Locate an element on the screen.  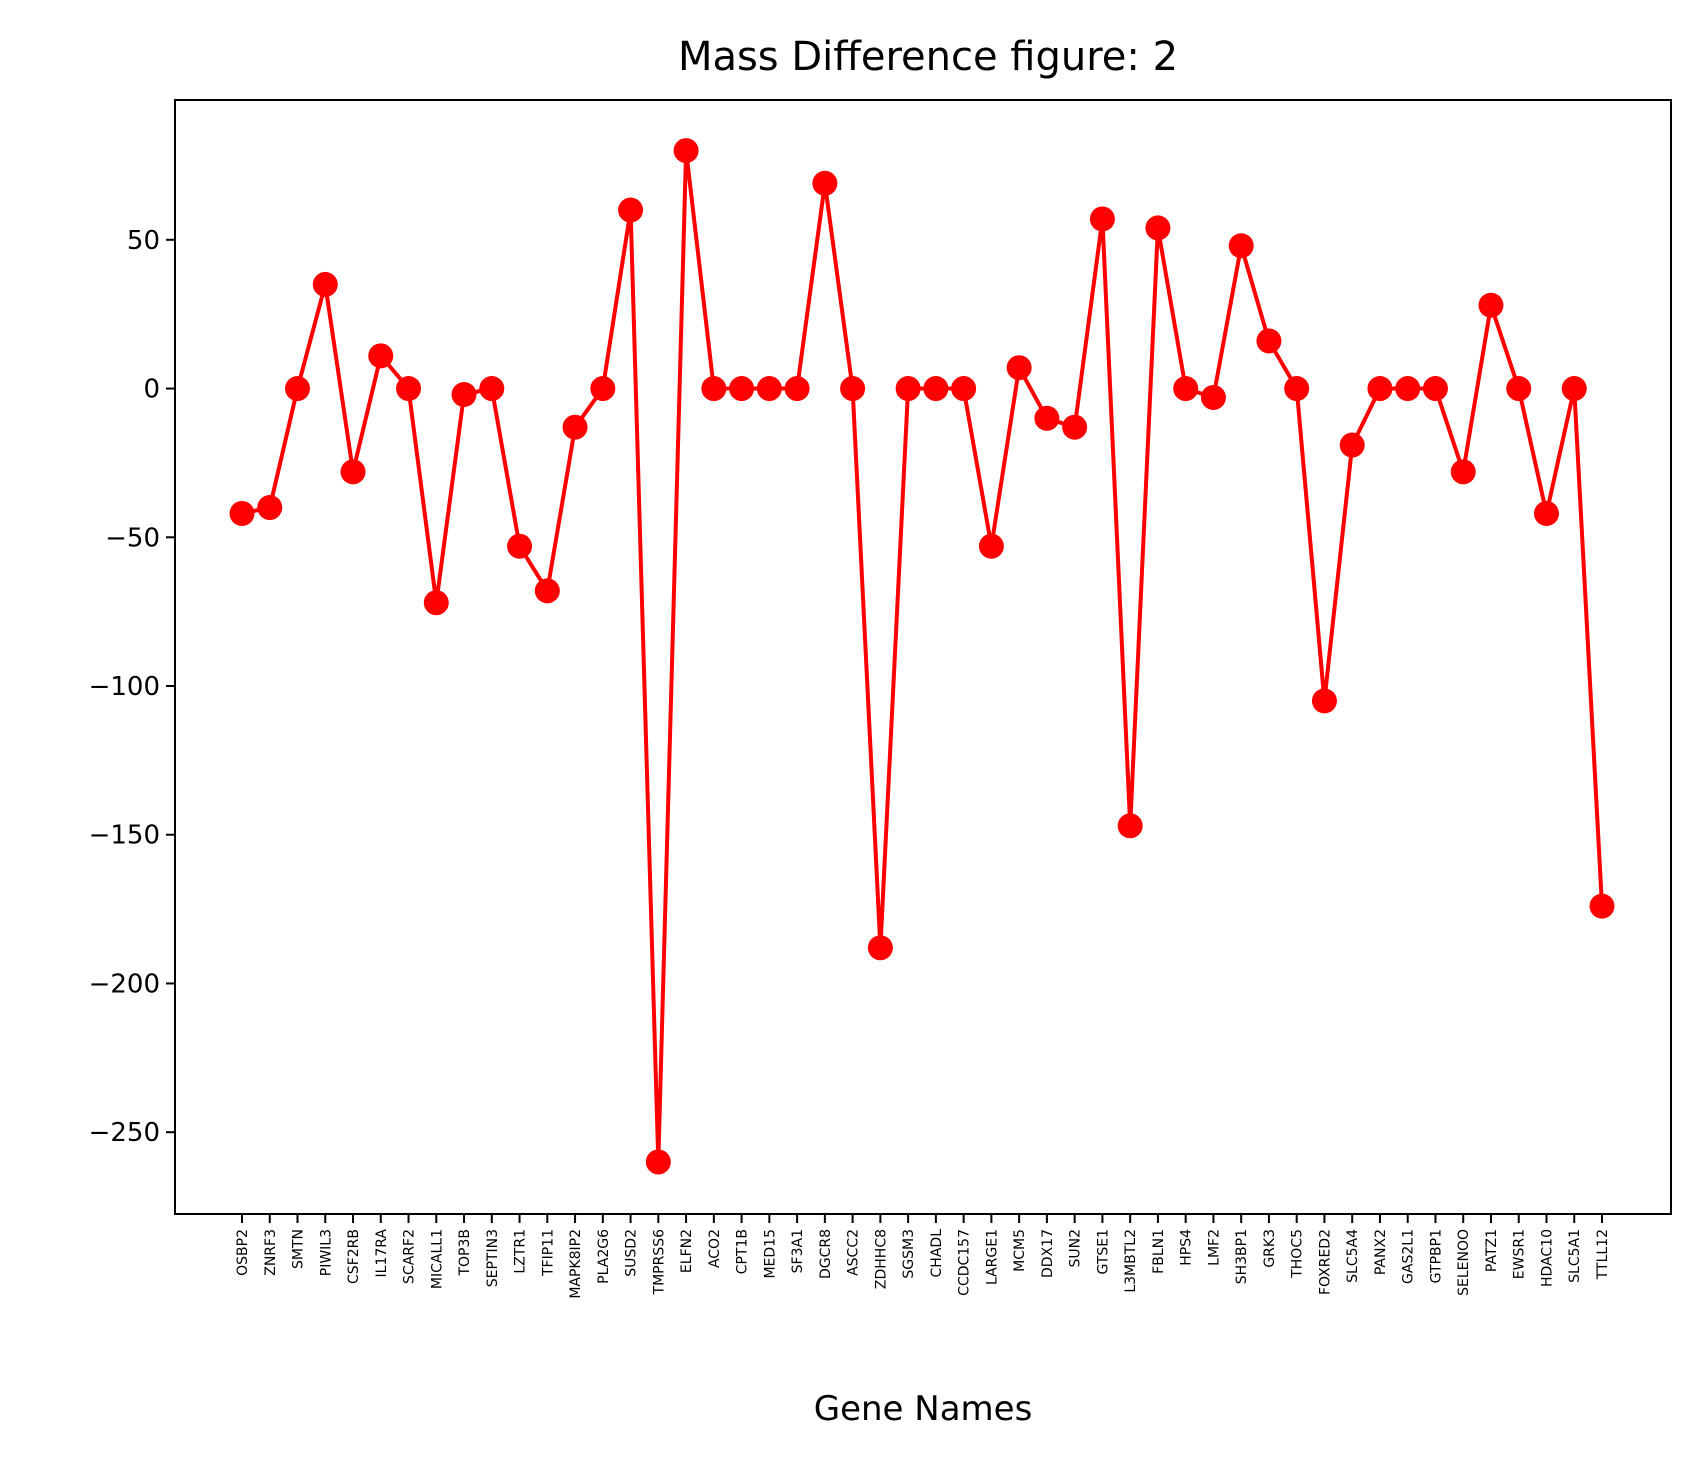
x-tick-label: ASCC2 is located at coordinates (854, 1252).